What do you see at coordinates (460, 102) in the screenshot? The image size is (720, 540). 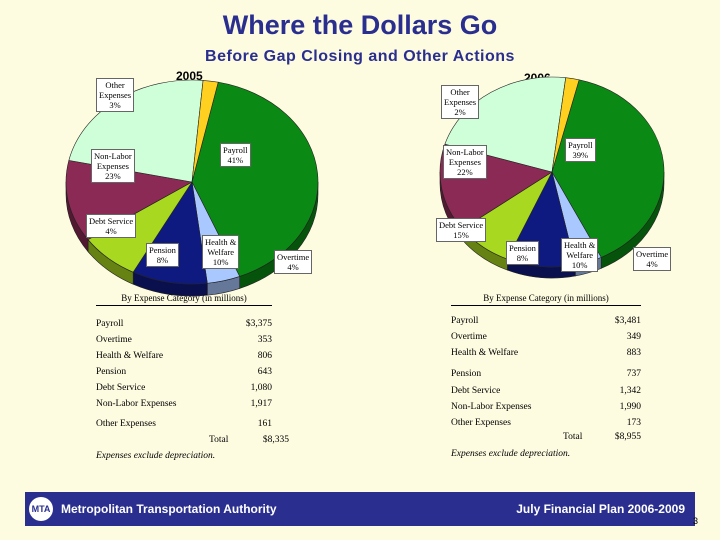 I see `slice-label-other-expenses: Other Expenses 2%` at bounding box center [460, 102].